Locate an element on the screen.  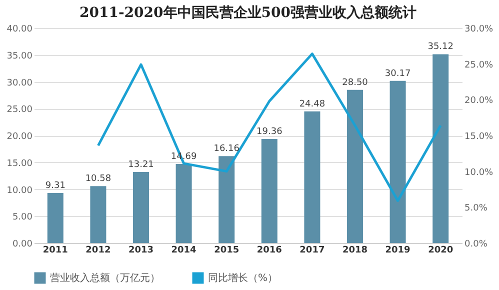
x-tick-label: 2017 is located at coordinates (312, 251).